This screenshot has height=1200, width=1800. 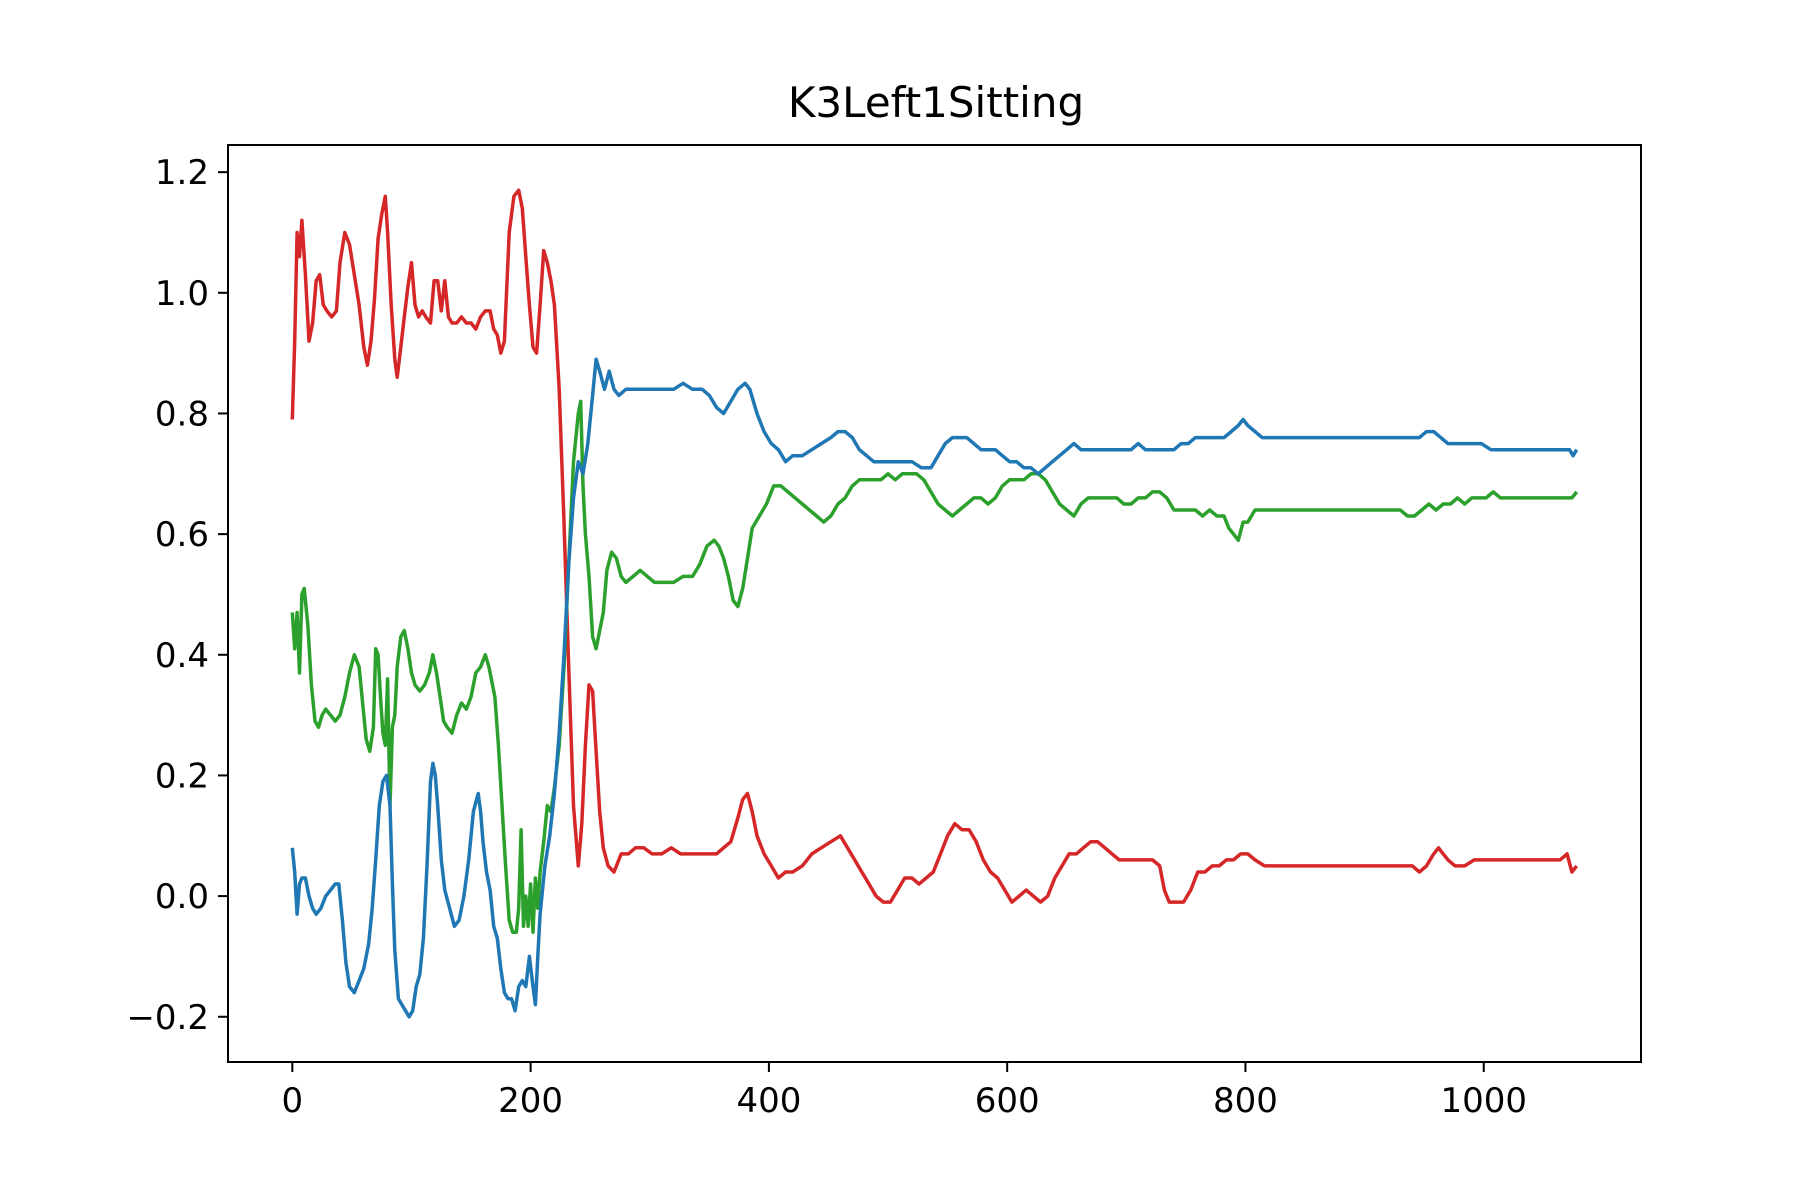 What do you see at coordinates (182, 656) in the screenshot?
I see `y-tick-label: 0.4` at bounding box center [182, 656].